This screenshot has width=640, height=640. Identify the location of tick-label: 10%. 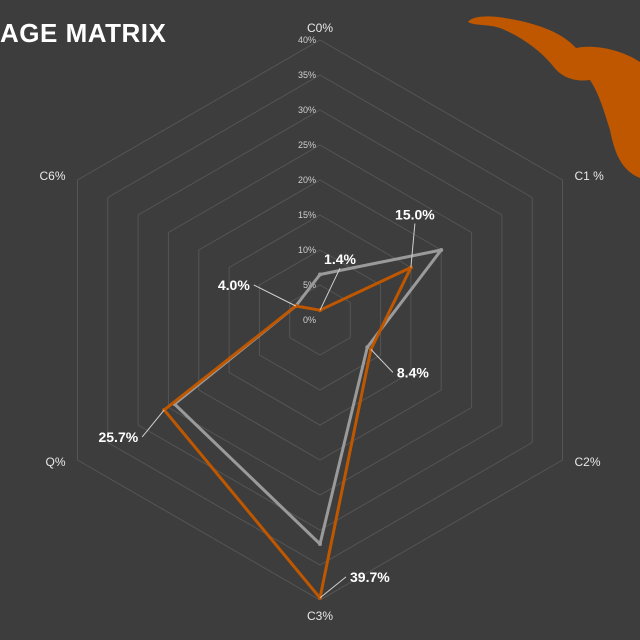
(307, 250).